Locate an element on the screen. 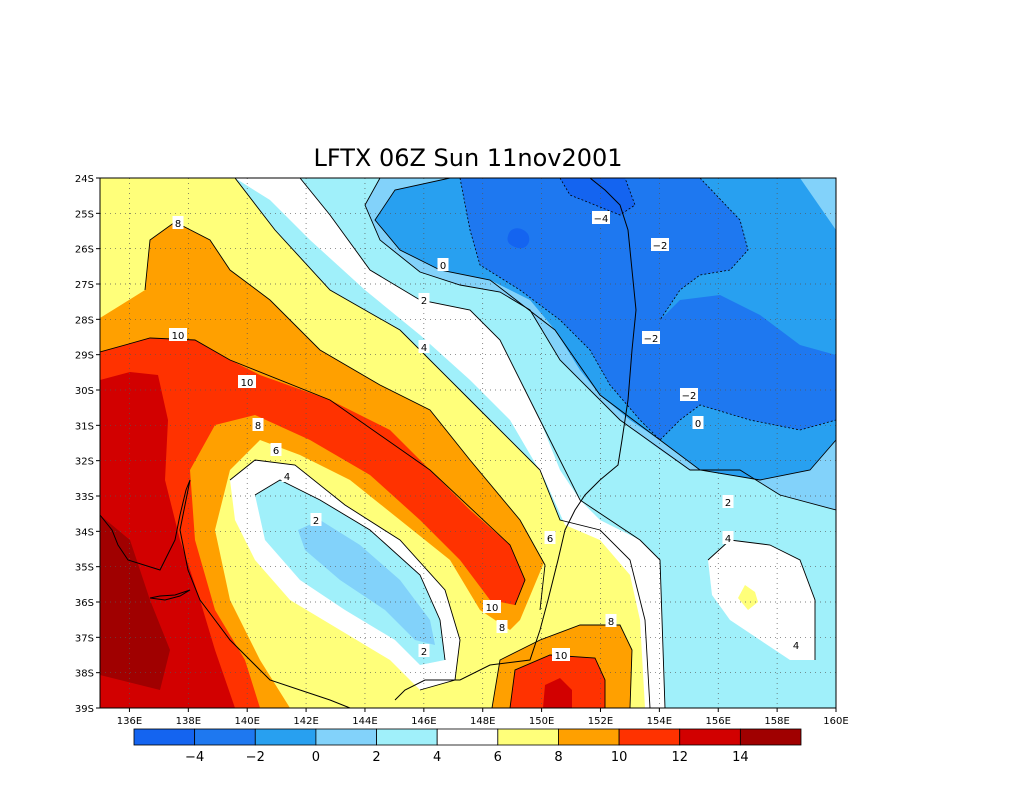 The image size is (1024, 800). contour-label: −4 is located at coordinates (601, 219).